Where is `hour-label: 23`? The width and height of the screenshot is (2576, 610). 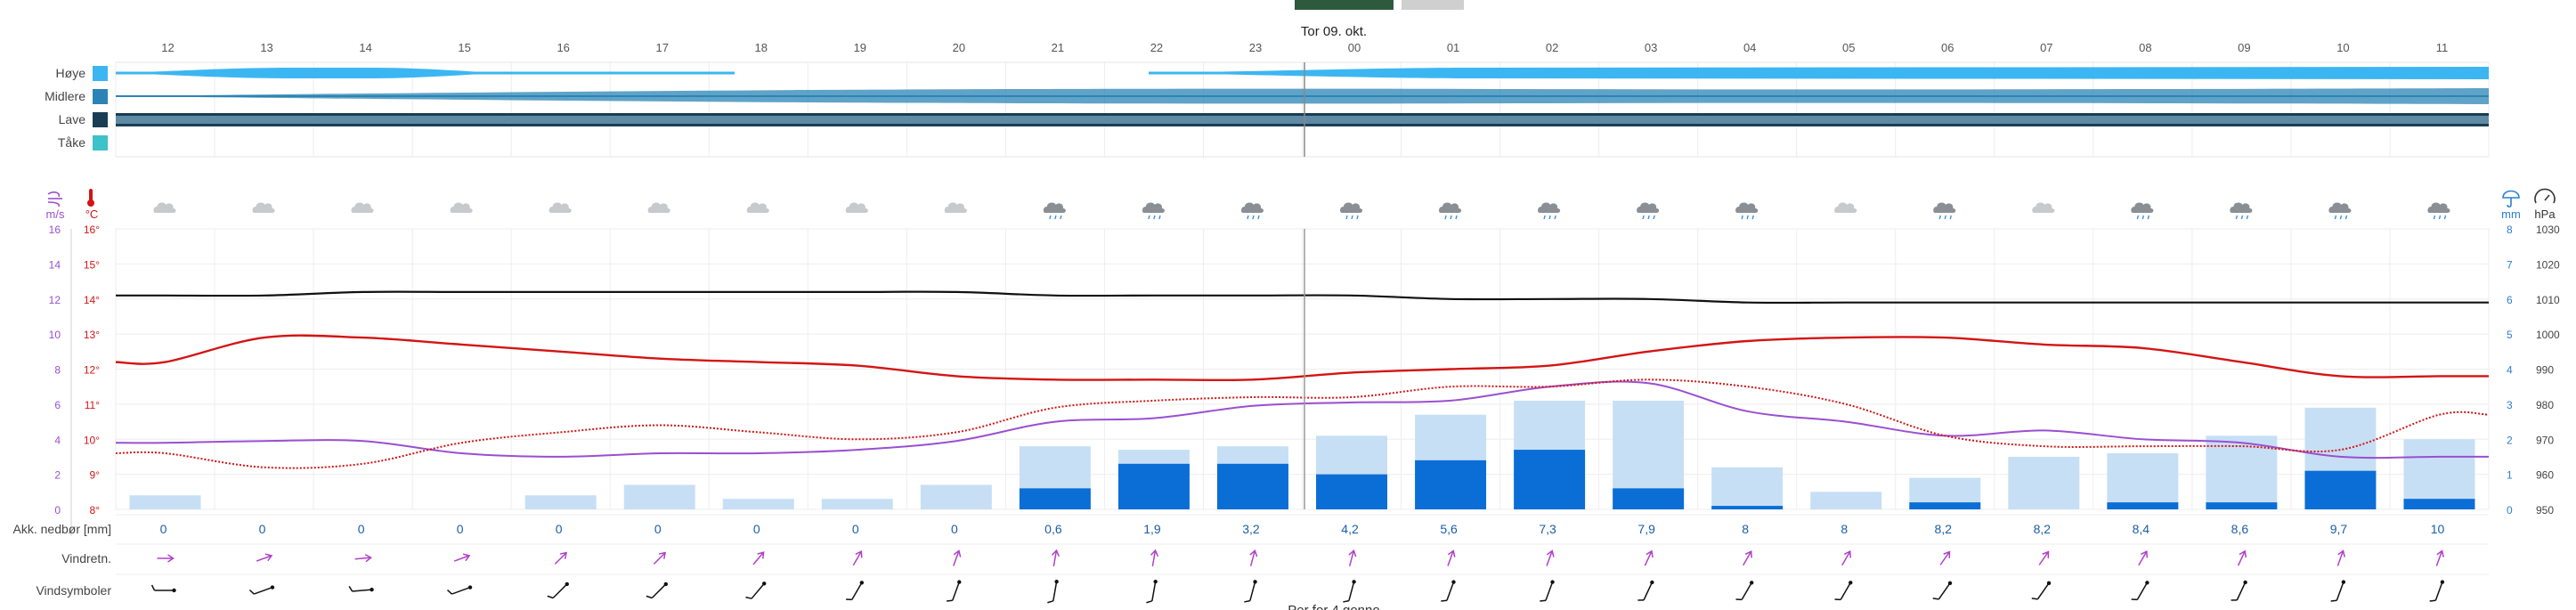
hour-label: 23 is located at coordinates (1255, 47).